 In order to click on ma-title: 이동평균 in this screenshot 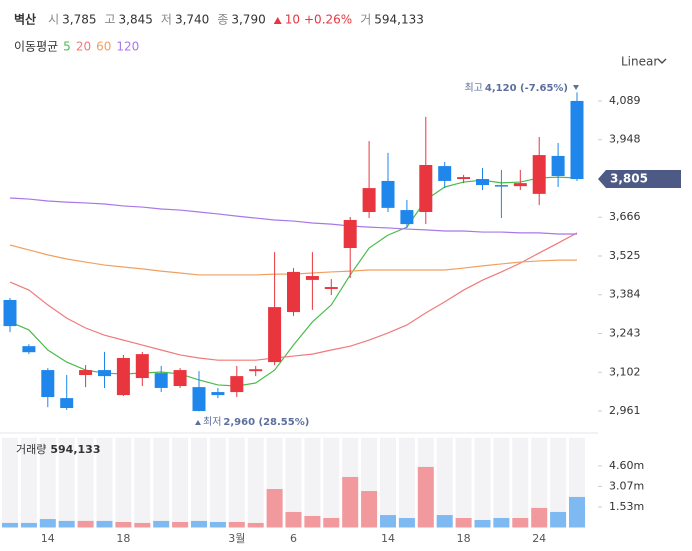, I will do `click(36, 47)`.